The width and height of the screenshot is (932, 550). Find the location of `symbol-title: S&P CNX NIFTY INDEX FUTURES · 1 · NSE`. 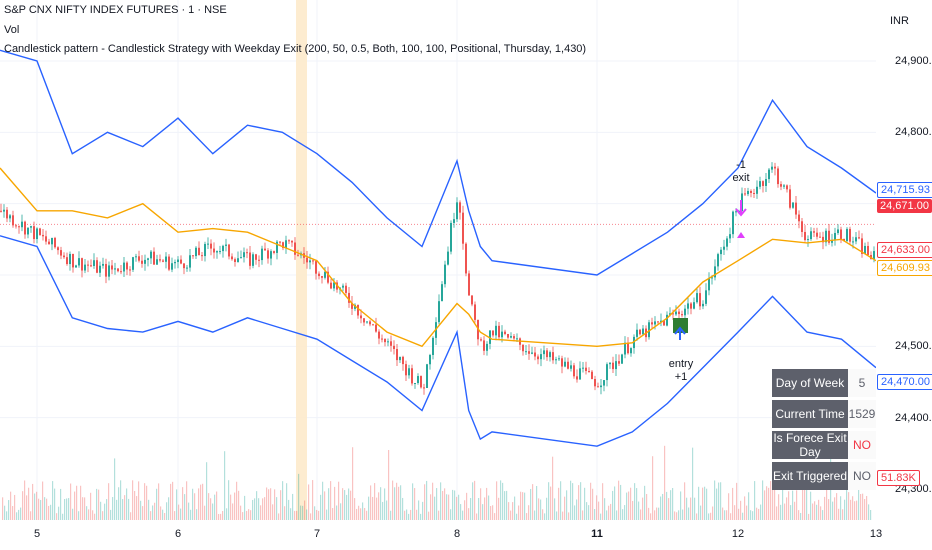

symbol-title: S&P CNX NIFTY INDEX FUTURES · 1 · NSE is located at coordinates (115, 10).